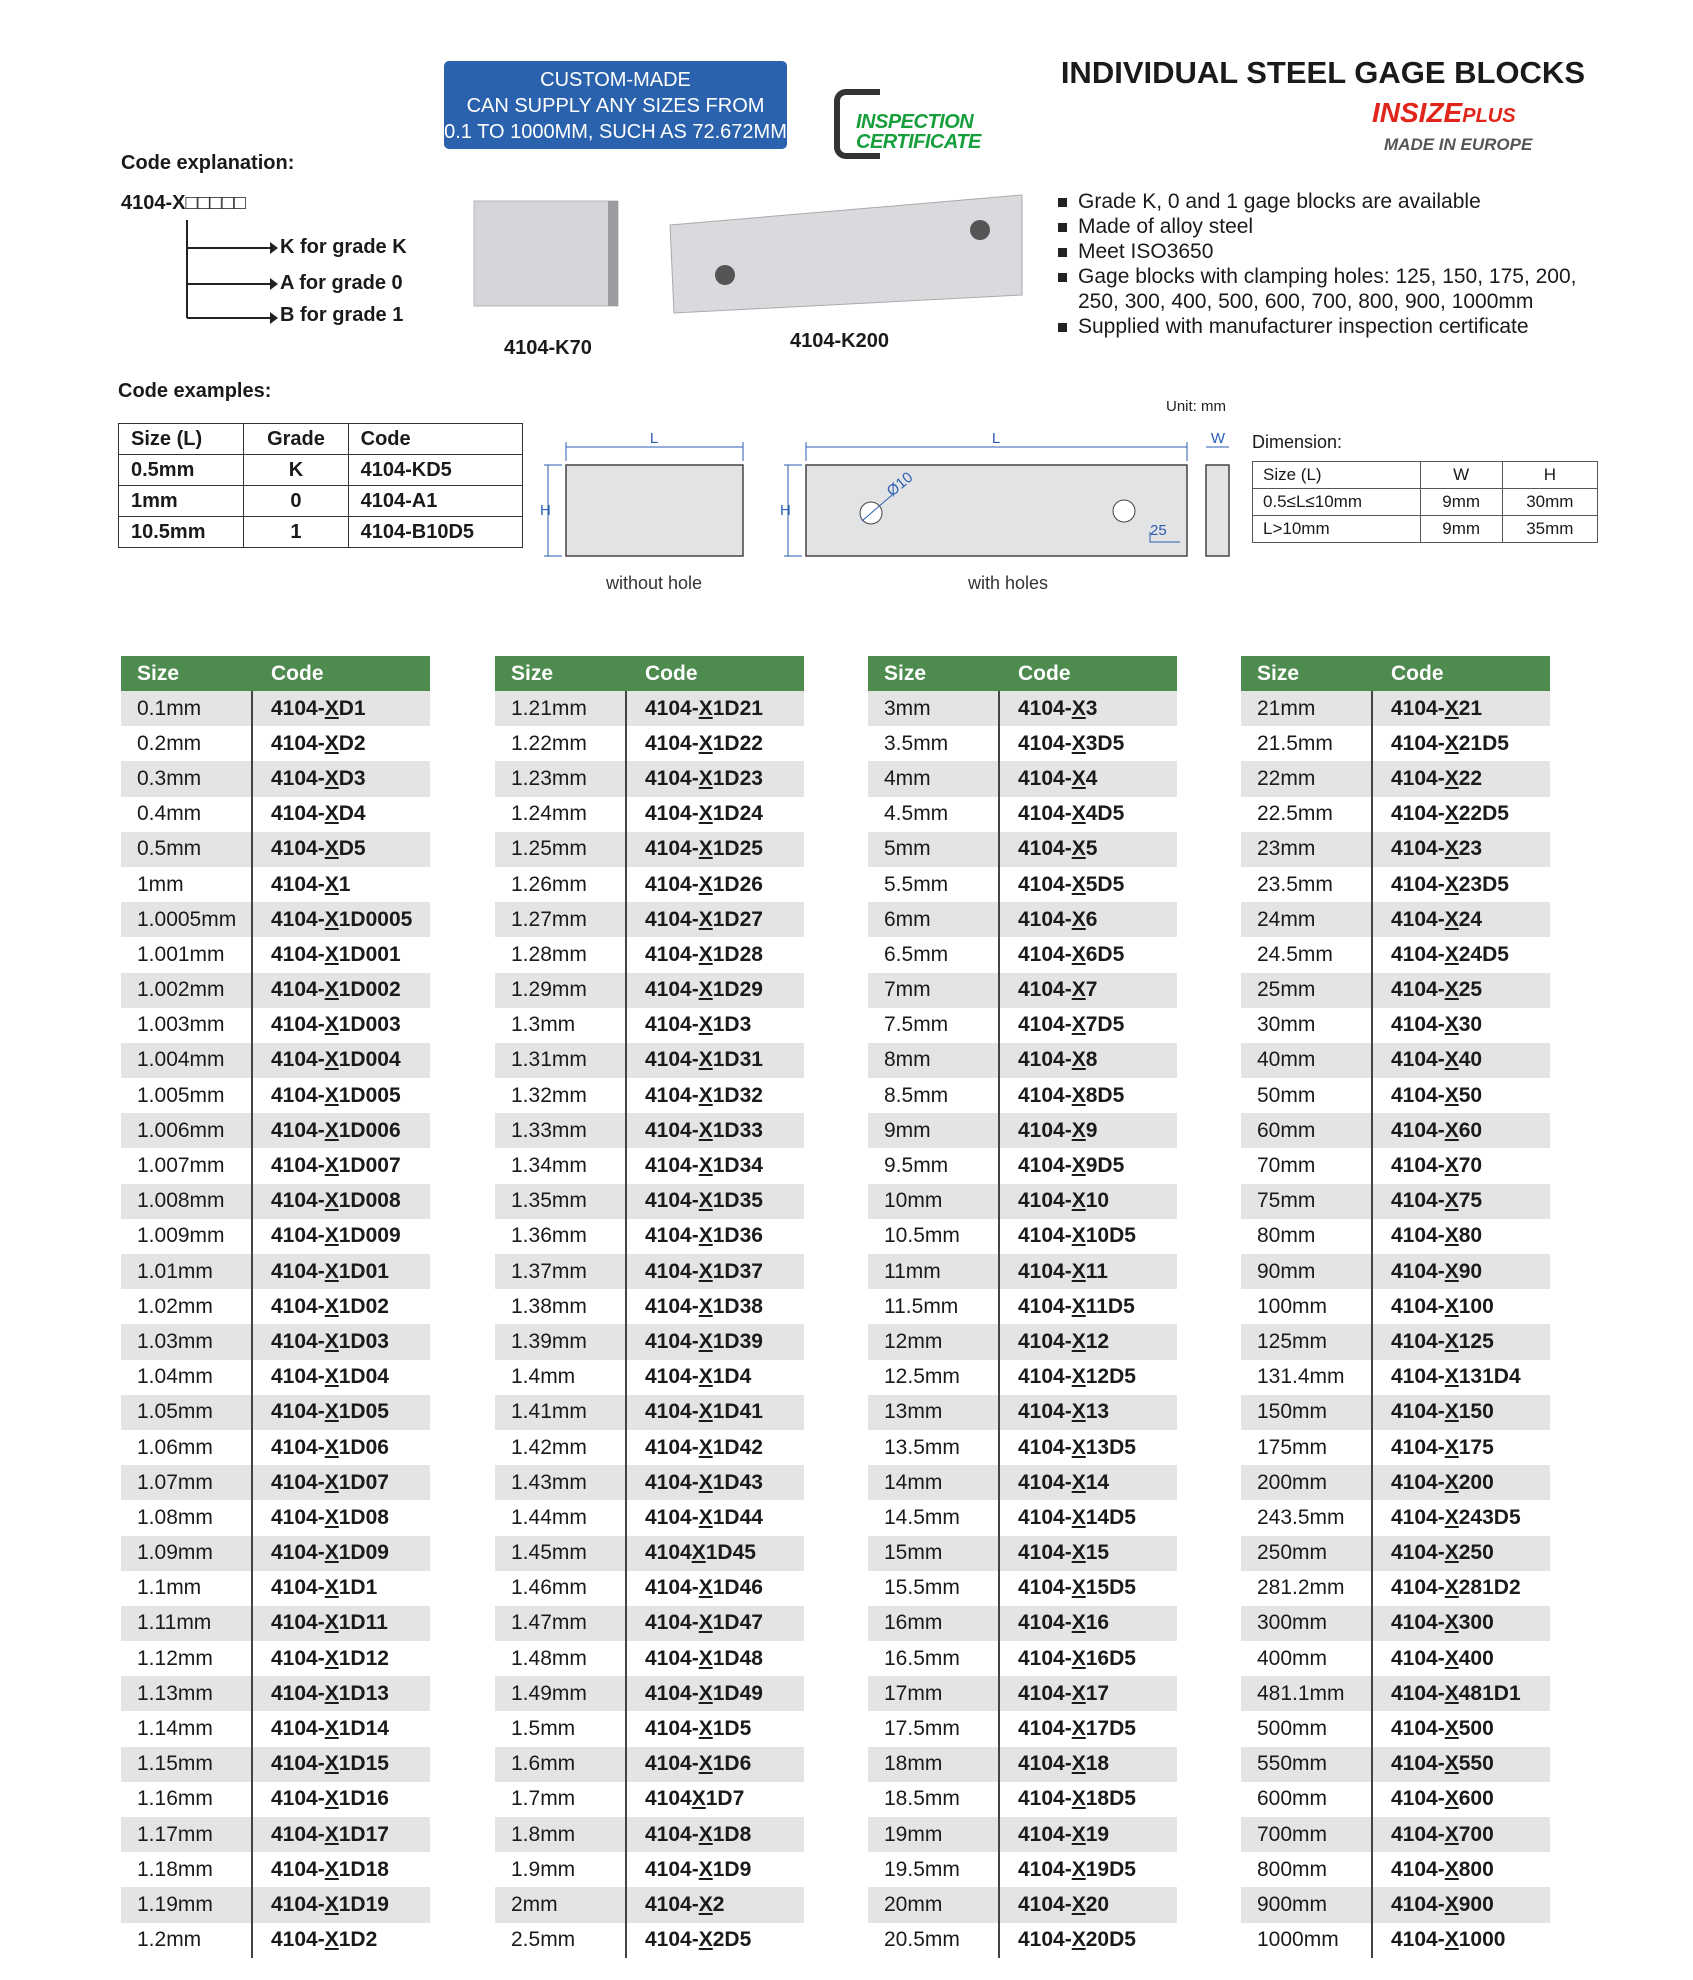  Describe the element at coordinates (649, 1096) in the screenshot. I see `table-row: 1.32mm 4104-X1D32` at that location.